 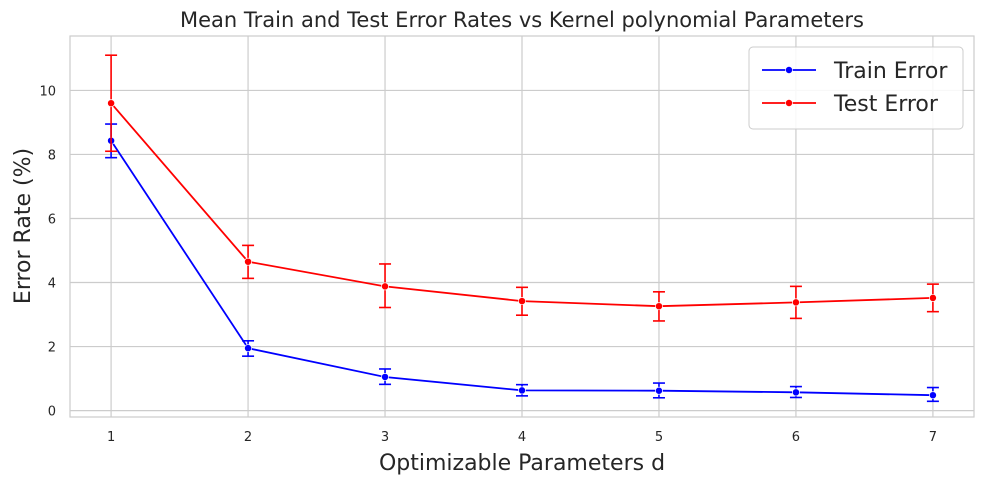 I want to click on x-tick-label: 1, so click(x=111, y=437).